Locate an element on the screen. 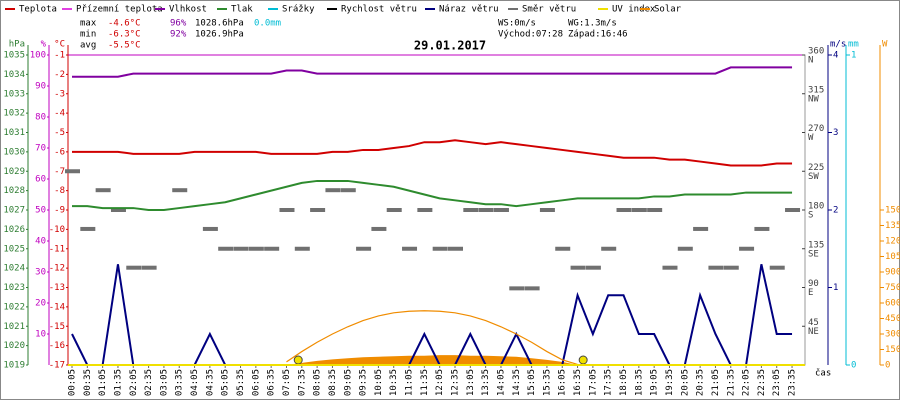 This screenshot has height=400, width=900. y-tick-label: 10 is located at coordinates (40, 335).